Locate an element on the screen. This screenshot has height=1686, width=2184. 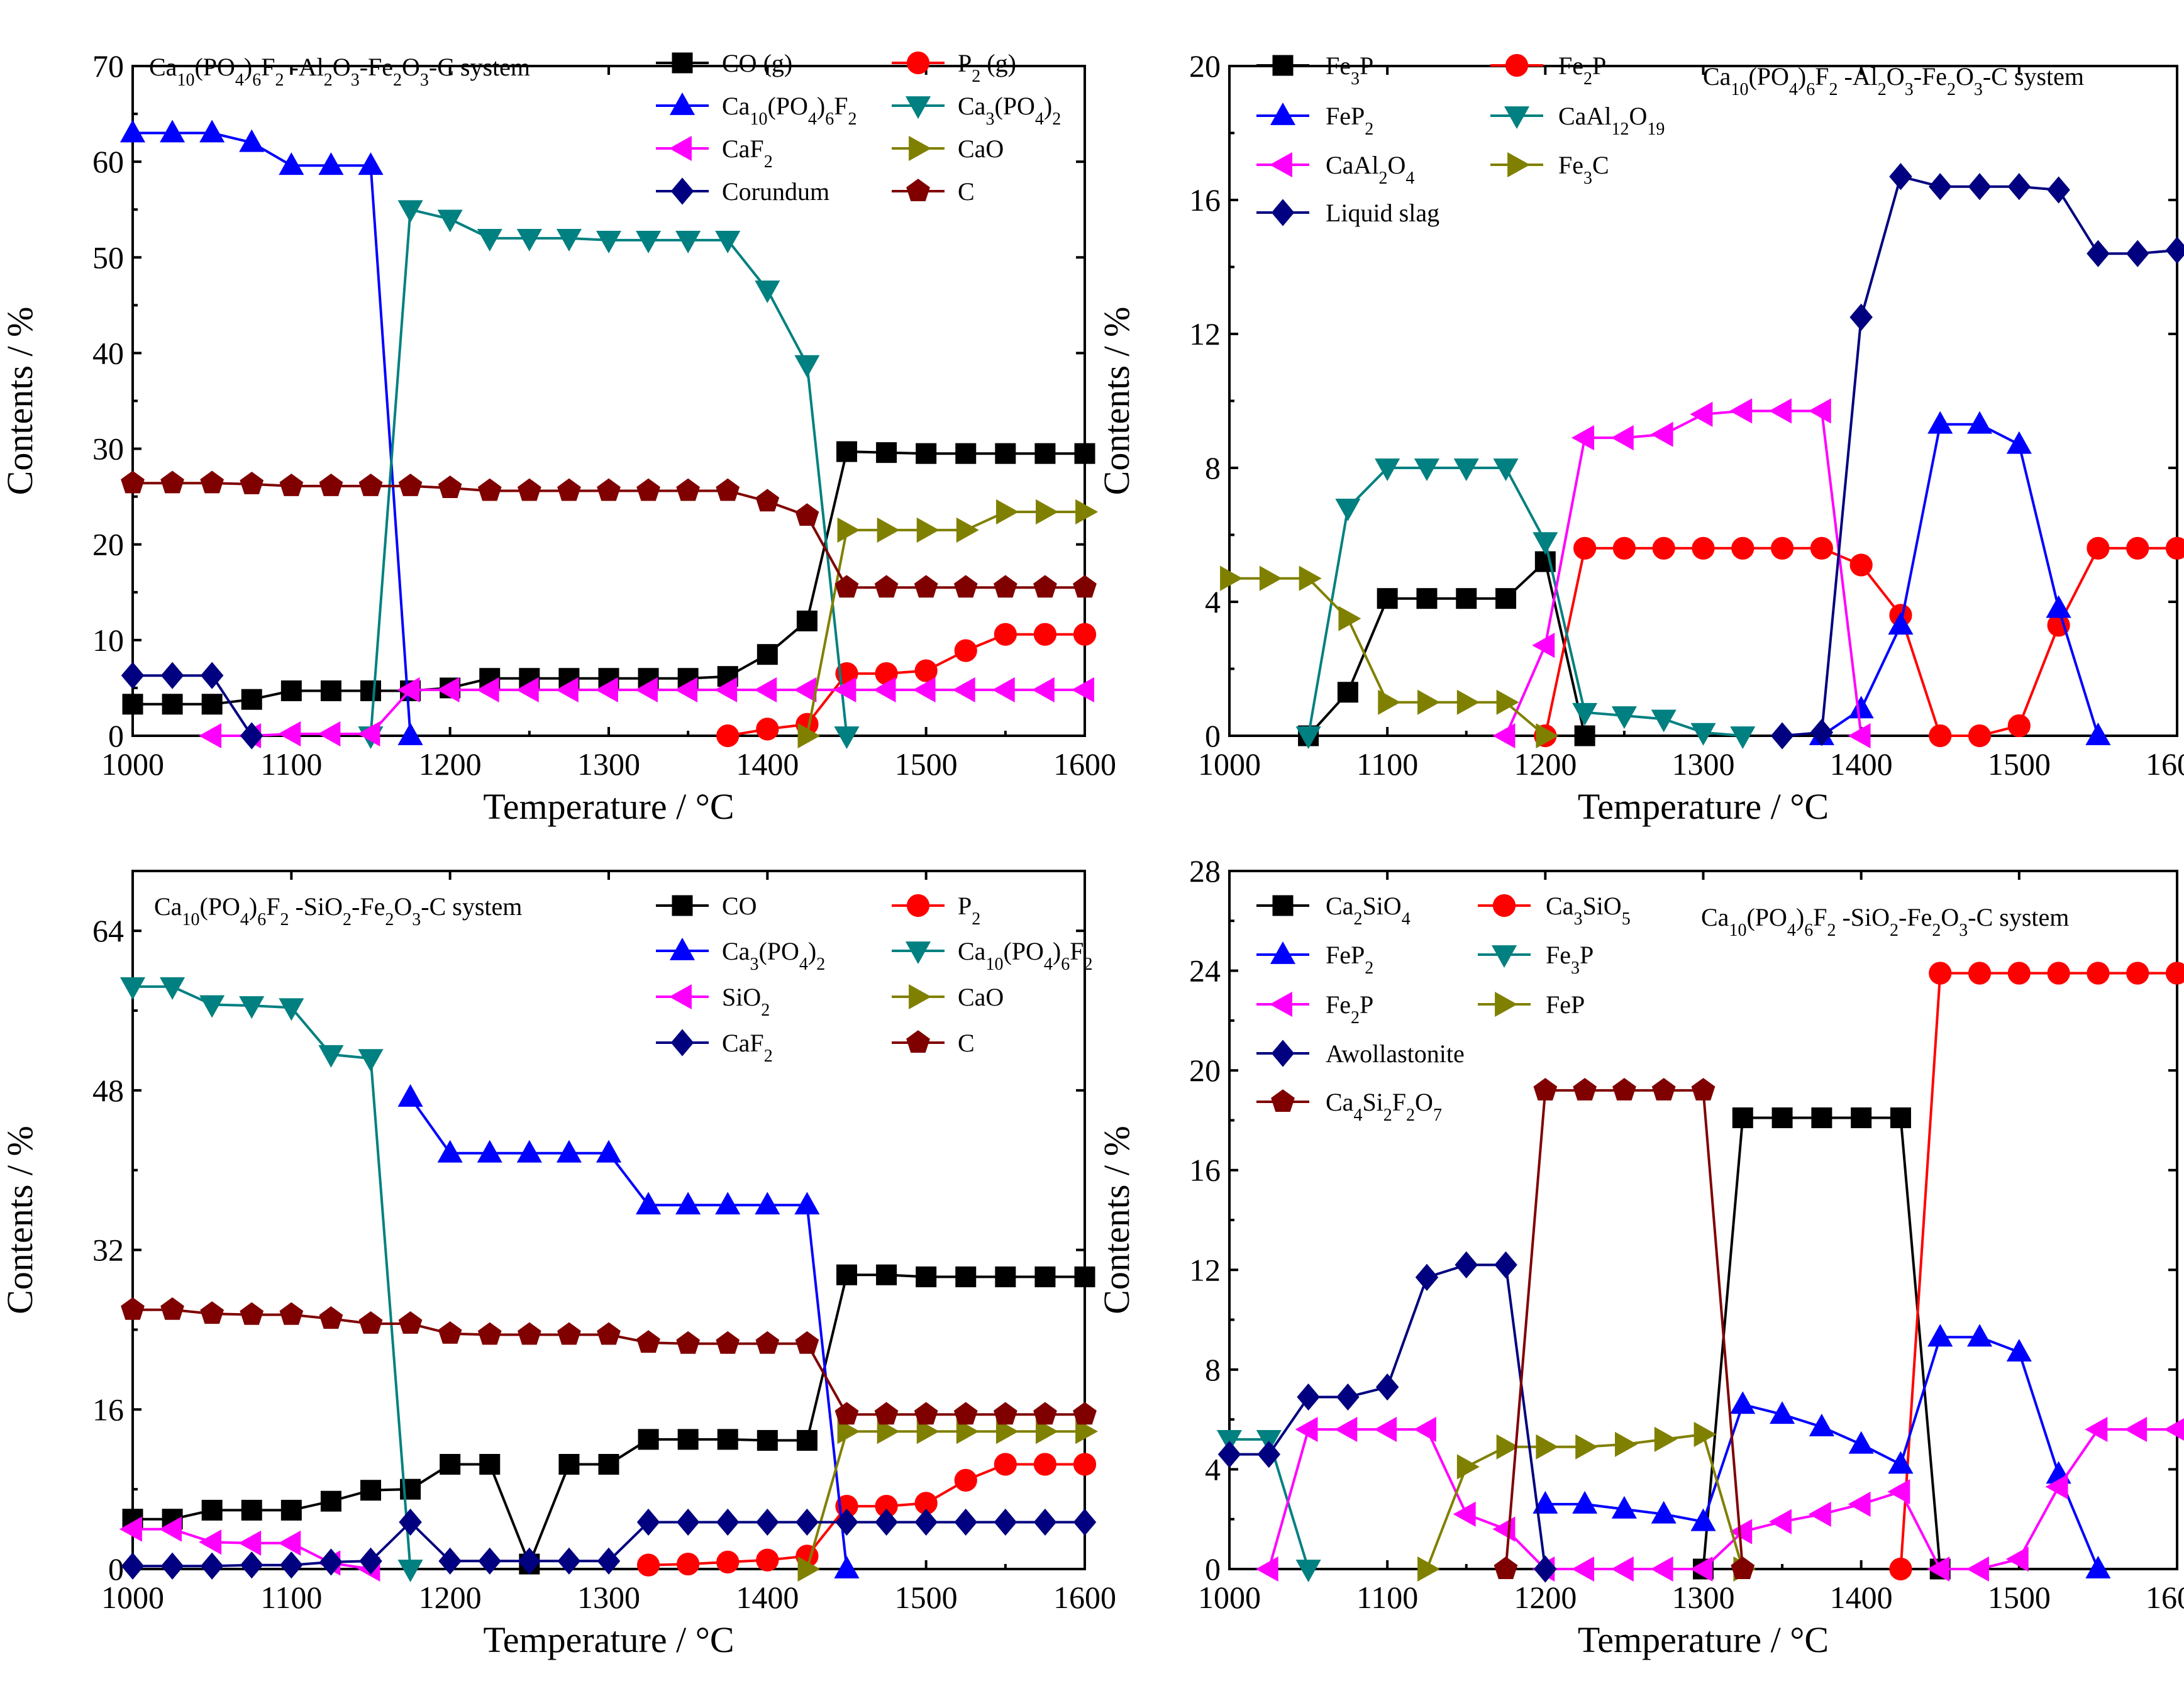
legend-entry-caf2: CaF2 is located at coordinates (714, 153).